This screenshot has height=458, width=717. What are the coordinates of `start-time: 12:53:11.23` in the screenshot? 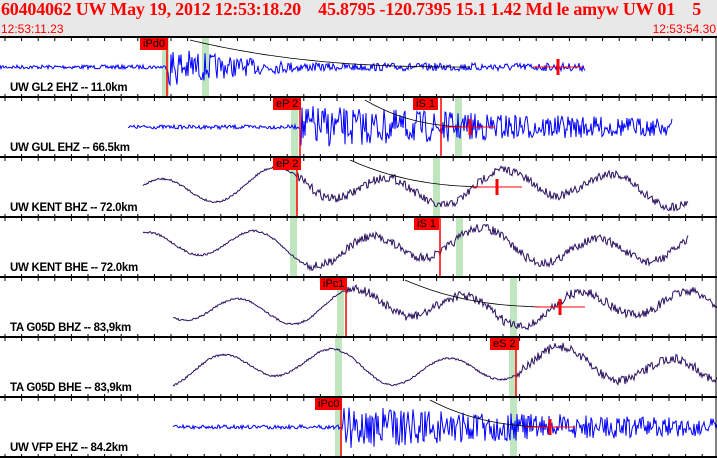 It's located at (32, 29).